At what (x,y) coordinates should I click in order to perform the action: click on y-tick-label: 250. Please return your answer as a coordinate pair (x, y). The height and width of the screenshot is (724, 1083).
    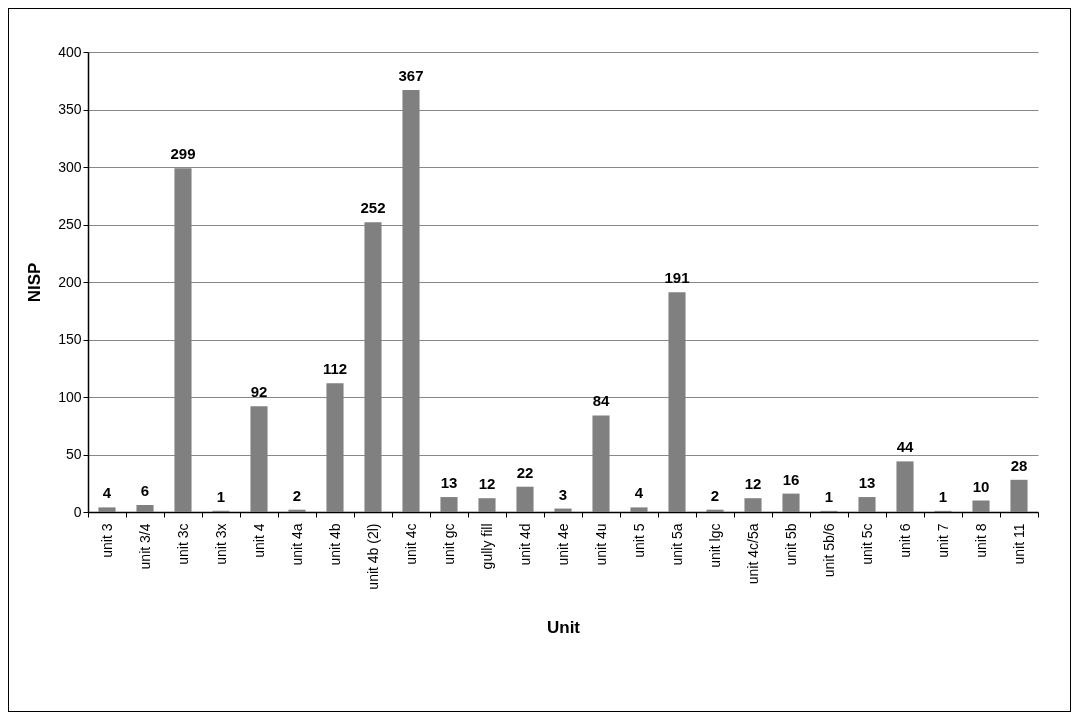
    Looking at the image, I should click on (70, 224).